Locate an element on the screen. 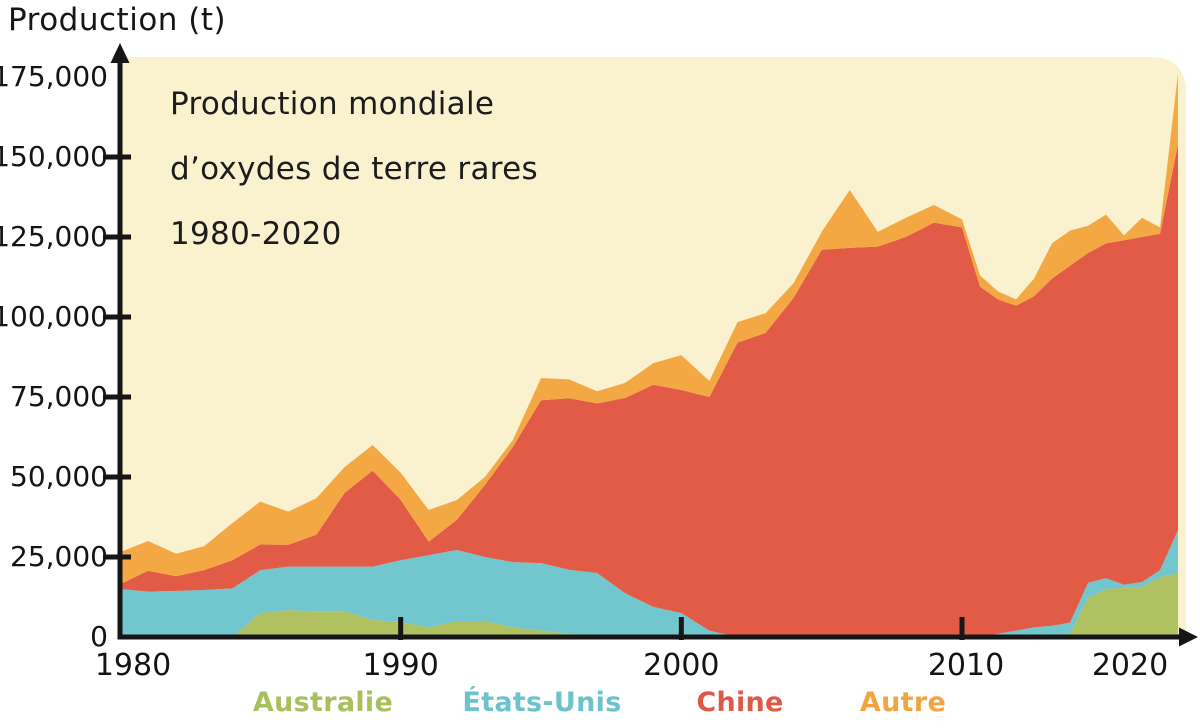 This screenshot has width=1200, height=728. area-états-unis is located at coordinates (649, 583).